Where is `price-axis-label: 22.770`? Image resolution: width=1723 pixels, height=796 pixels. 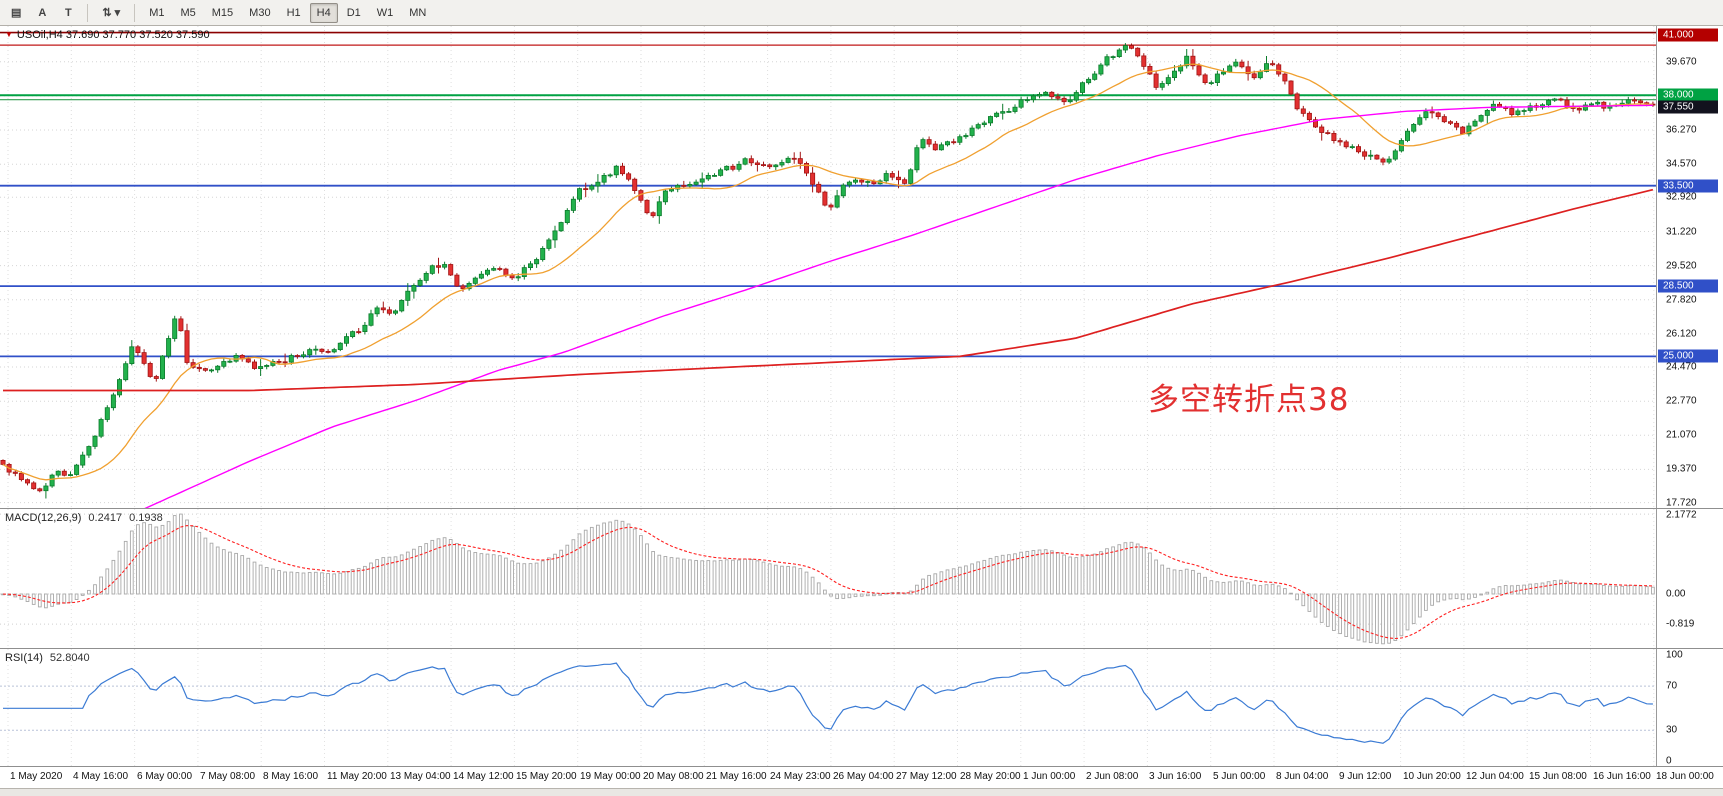 price-axis-label: 22.770 is located at coordinates (1681, 401).